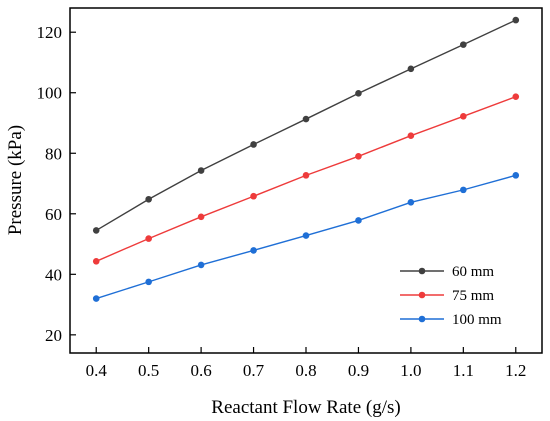 The width and height of the screenshot is (550, 421). What do you see at coordinates (53, 335) in the screenshot?
I see `y-tick-label: 20` at bounding box center [53, 335].